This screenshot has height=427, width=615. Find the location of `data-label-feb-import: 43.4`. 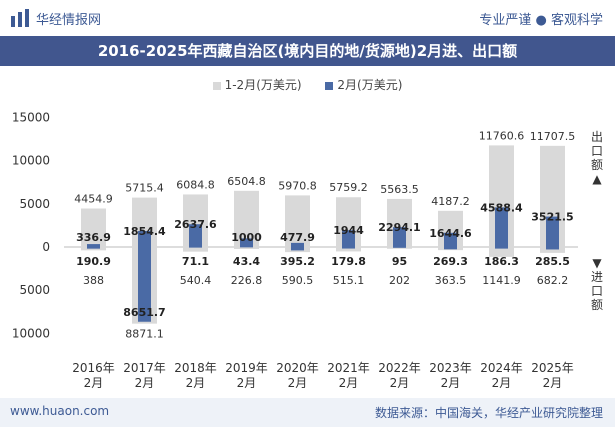

data-label-feb-import: 43.4 is located at coordinates (246, 261).